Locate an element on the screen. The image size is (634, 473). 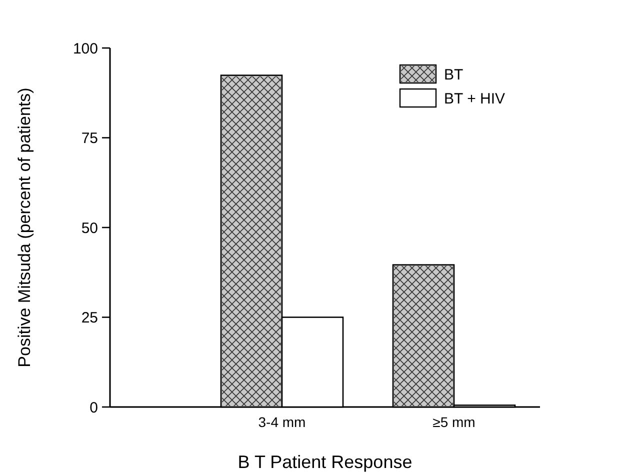
legend-label: BT + HIV is located at coordinates (474, 99).